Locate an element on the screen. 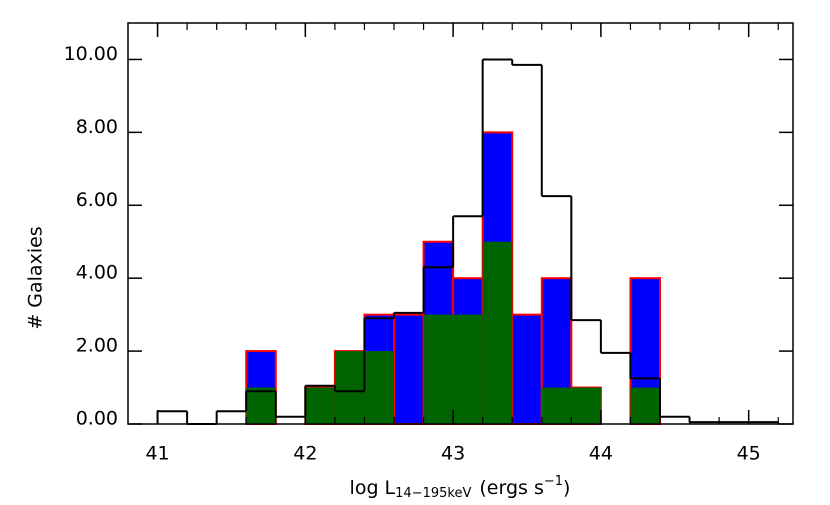 This screenshot has height=505, width=830. y-tick-label: 2.00 is located at coordinates (97, 346).